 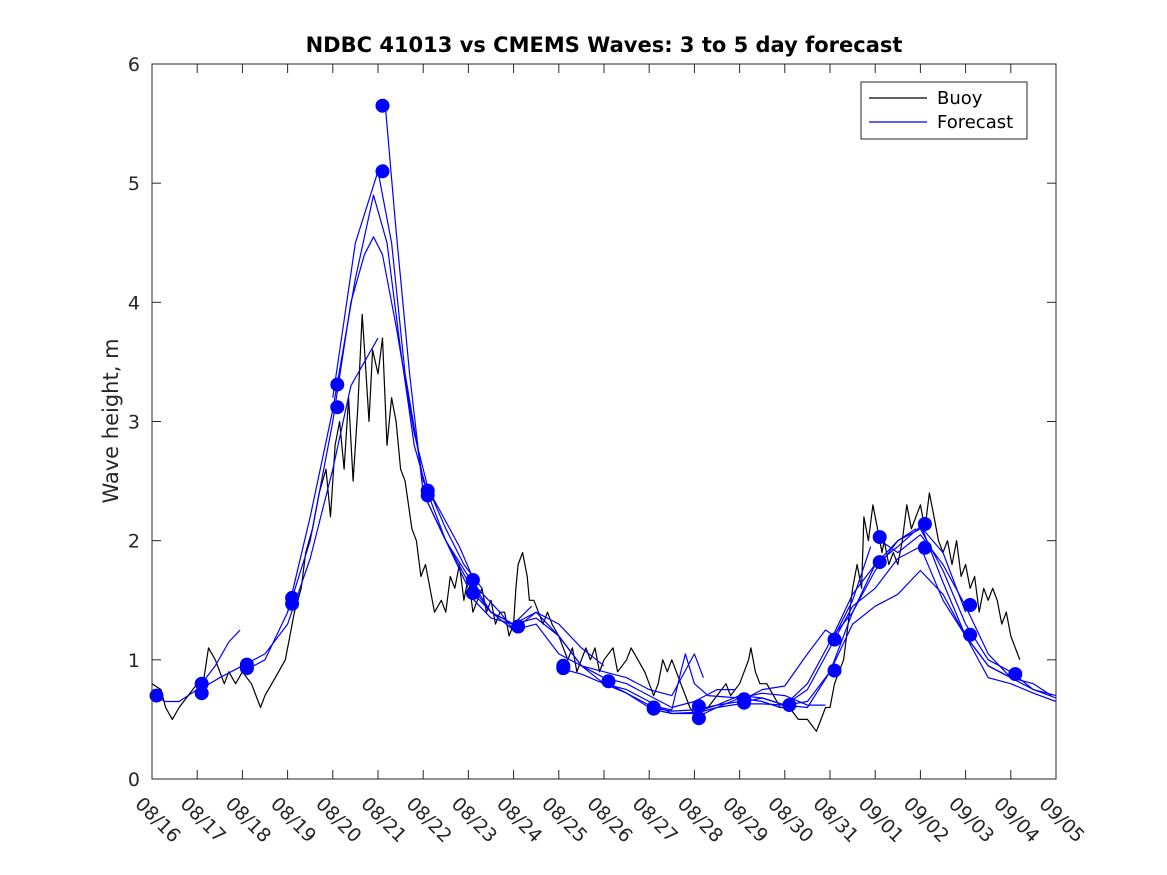 I want to click on y-tick-label-5: 5, so click(x=134, y=184).